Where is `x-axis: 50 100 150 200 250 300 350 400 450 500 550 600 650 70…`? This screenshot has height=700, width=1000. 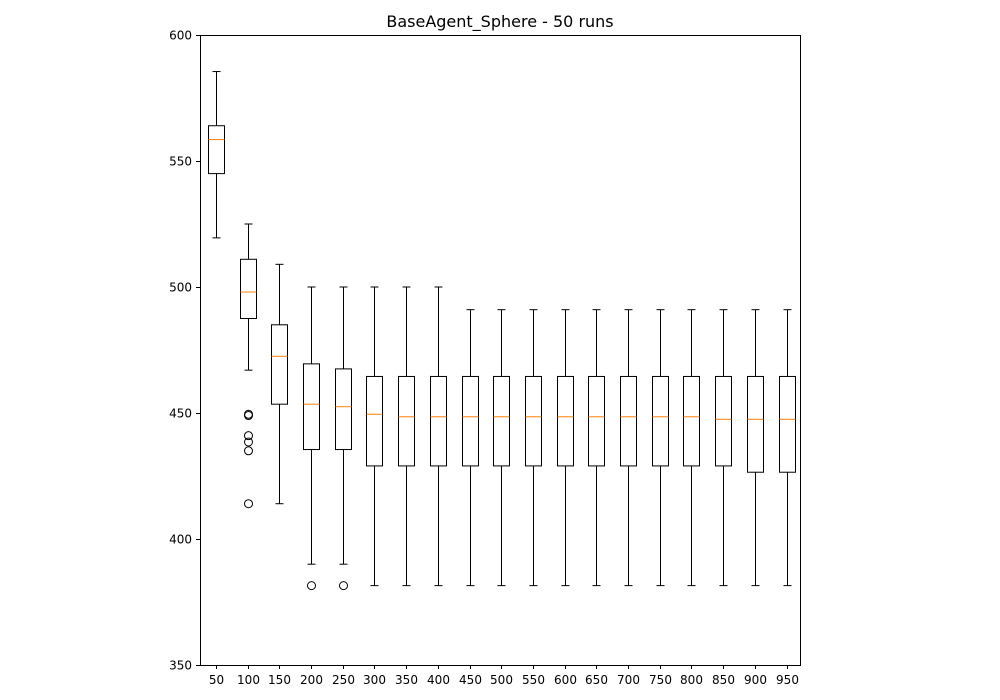
x-axis: 50 100 150 200 250 300 350 400 450 500 550 600 650 70… is located at coordinates (504, 676).